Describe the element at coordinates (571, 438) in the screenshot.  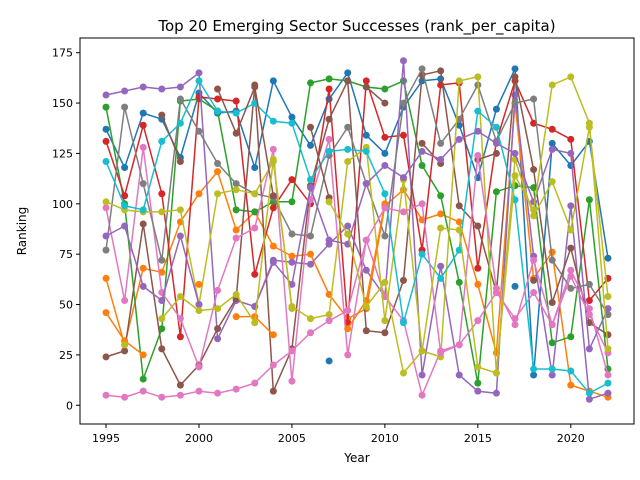
I see `x-tick-label: 2020` at that location.